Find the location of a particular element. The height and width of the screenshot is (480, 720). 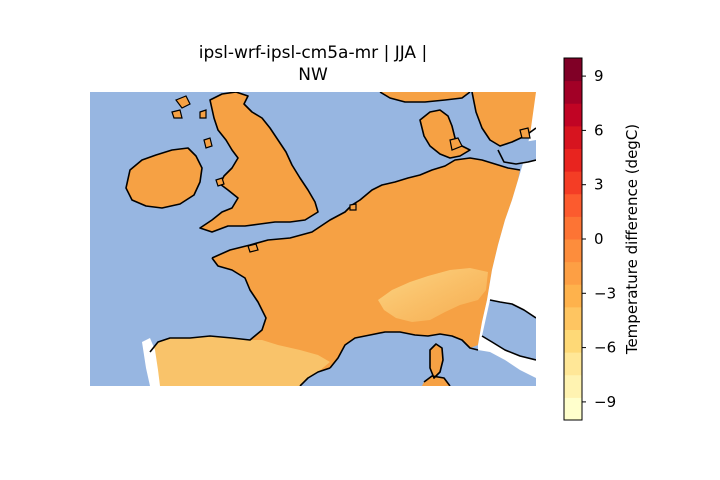

outside-domain-sw is located at coordinates (151, 362).